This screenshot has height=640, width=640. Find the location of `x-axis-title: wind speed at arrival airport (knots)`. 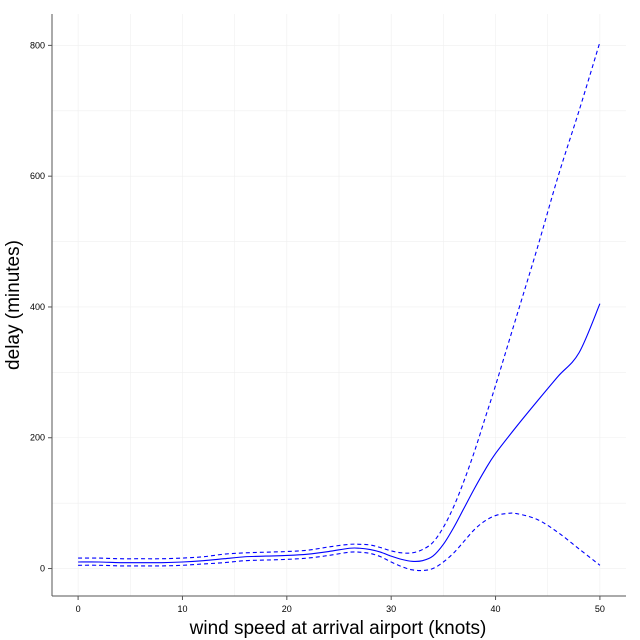

x-axis-title: wind speed at arrival airport (knots) is located at coordinates (338, 628).